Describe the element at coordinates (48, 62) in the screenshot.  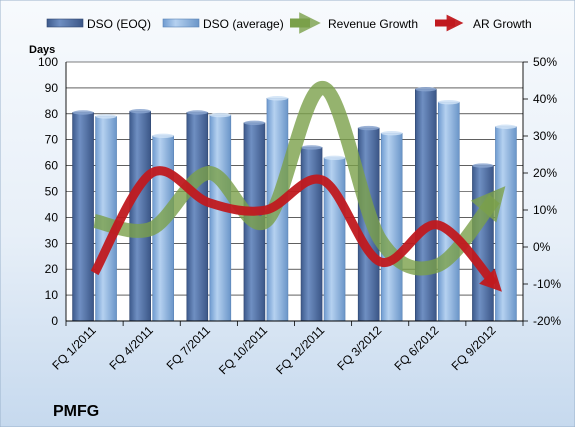
I see `y-tick-label: 100` at that location.